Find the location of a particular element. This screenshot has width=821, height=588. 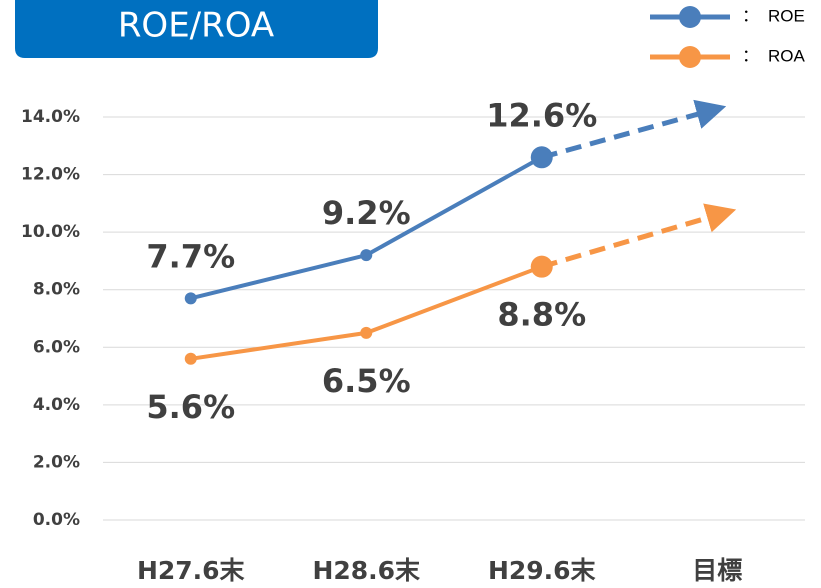

value-label: 5.6% is located at coordinates (190, 407).